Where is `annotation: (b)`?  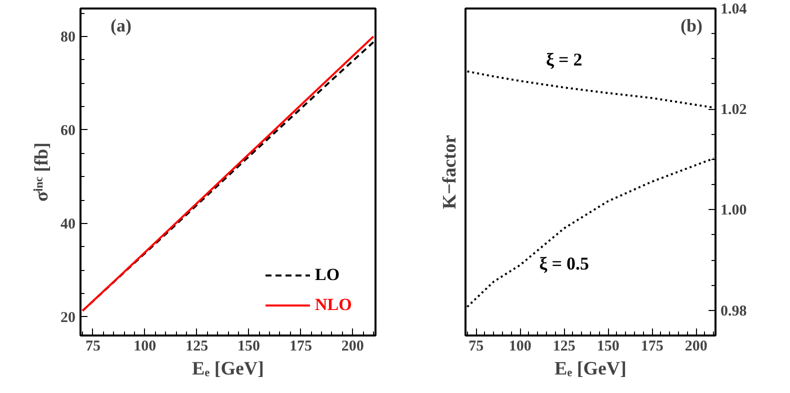 annotation: (b) is located at coordinates (691, 26).